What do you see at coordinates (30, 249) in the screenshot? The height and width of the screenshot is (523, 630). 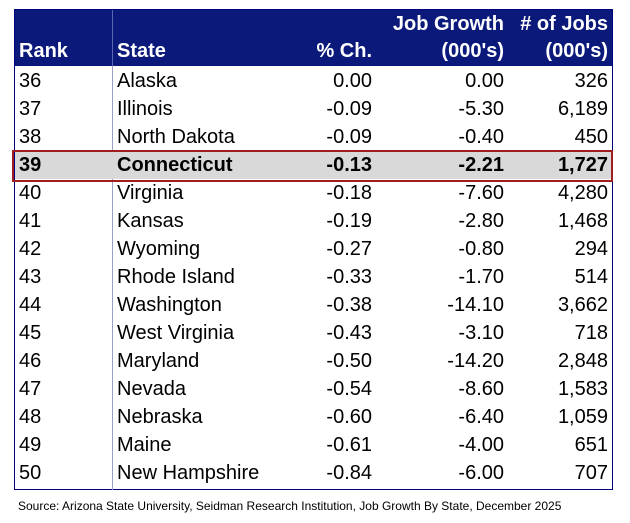 I see `rank-cell: 42` at bounding box center [30, 249].